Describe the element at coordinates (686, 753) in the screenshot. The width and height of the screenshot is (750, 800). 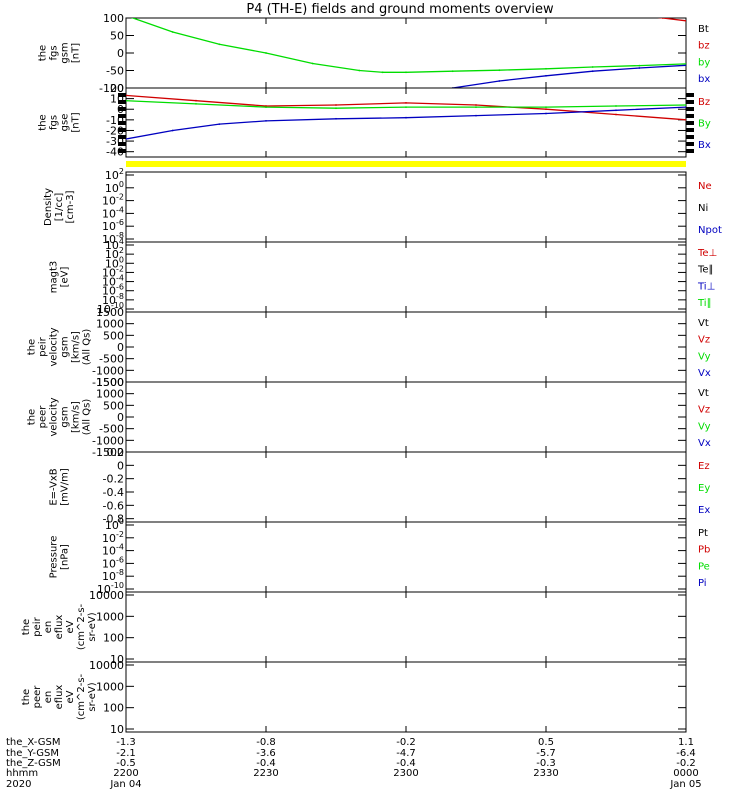
I see `time-axis-1-value-4: -6.4` at that location.